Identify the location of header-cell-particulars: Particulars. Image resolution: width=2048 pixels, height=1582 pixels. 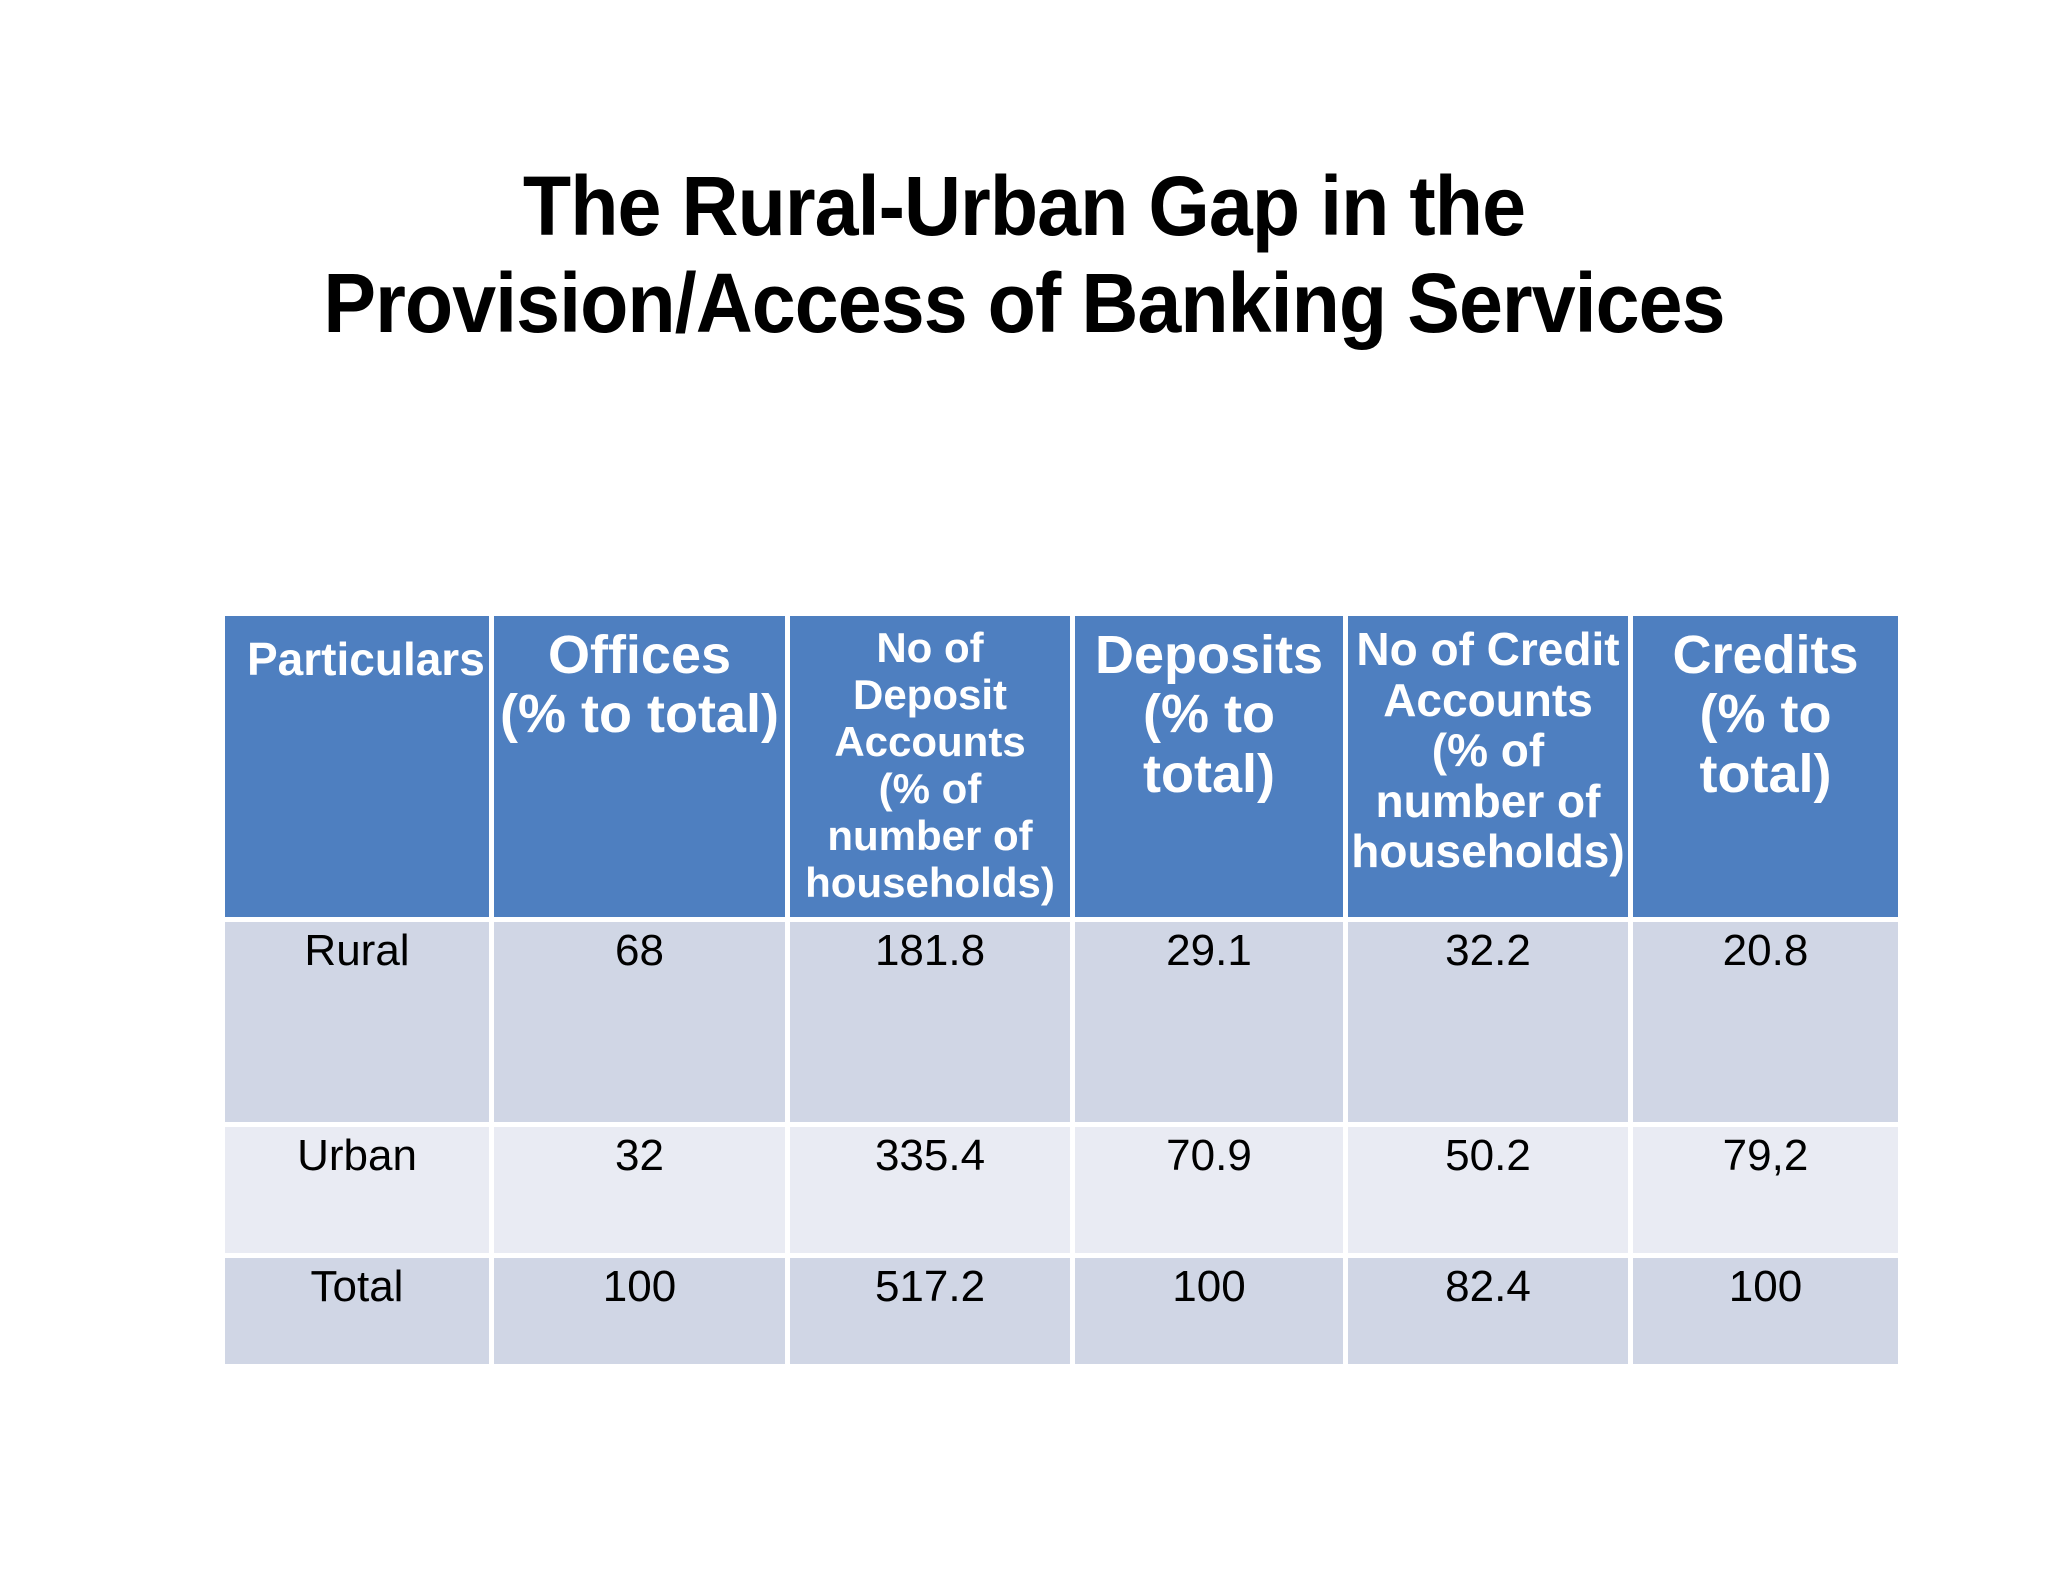
(357, 766).